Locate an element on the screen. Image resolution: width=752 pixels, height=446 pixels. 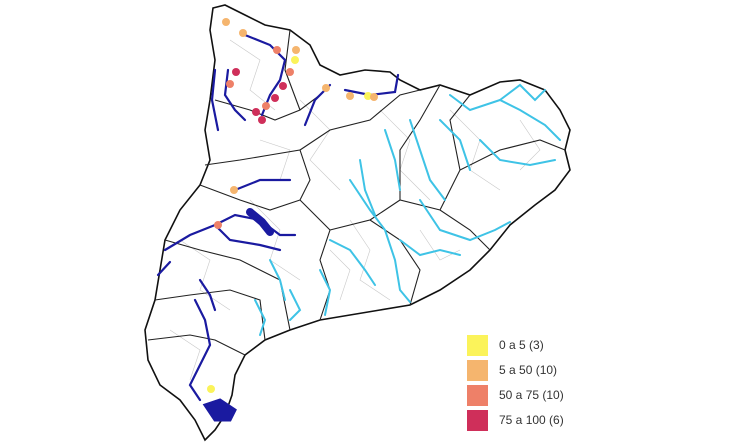
legend-label: 50 a 75 (10) is located at coordinates (531, 395).